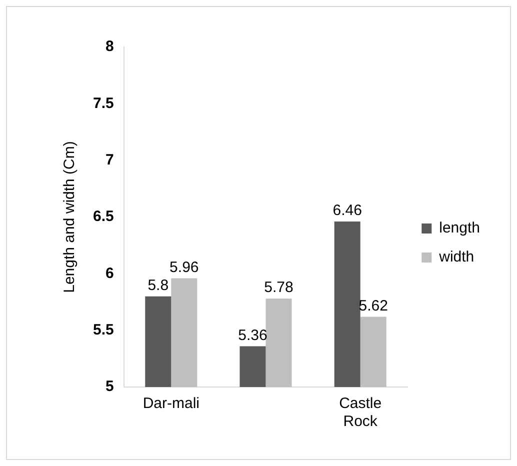  Describe the element at coordinates (253, 335) in the screenshot. I see `data-label: 5.36` at that location.